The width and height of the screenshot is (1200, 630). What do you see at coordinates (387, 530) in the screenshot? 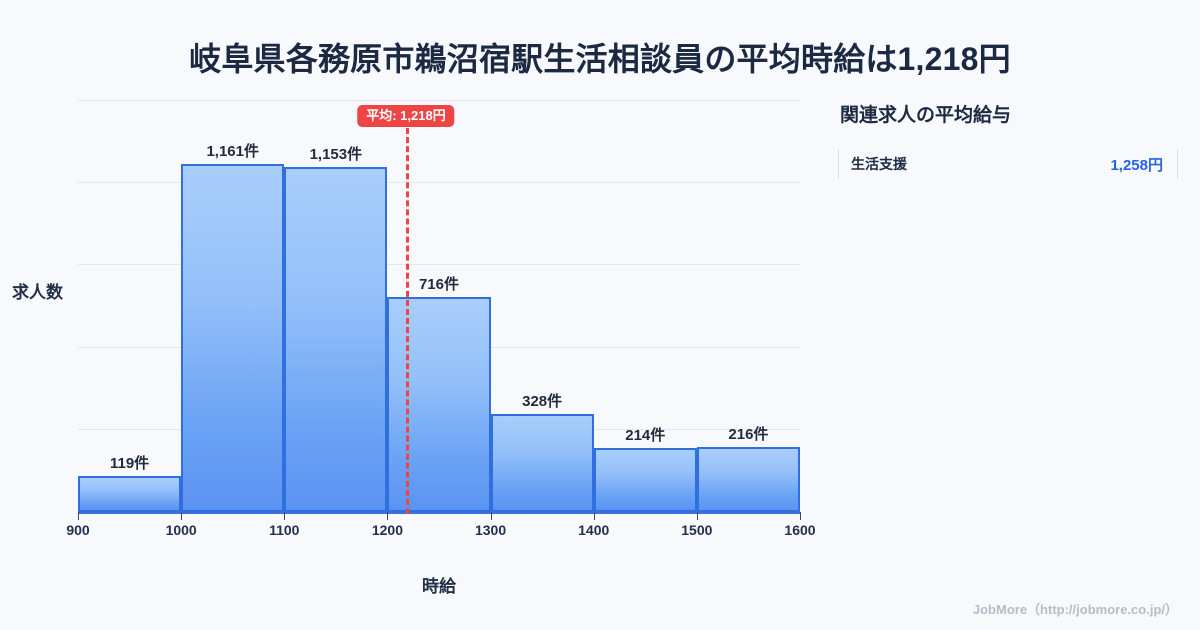
I see `x-tick-label: 1200` at bounding box center [387, 530].